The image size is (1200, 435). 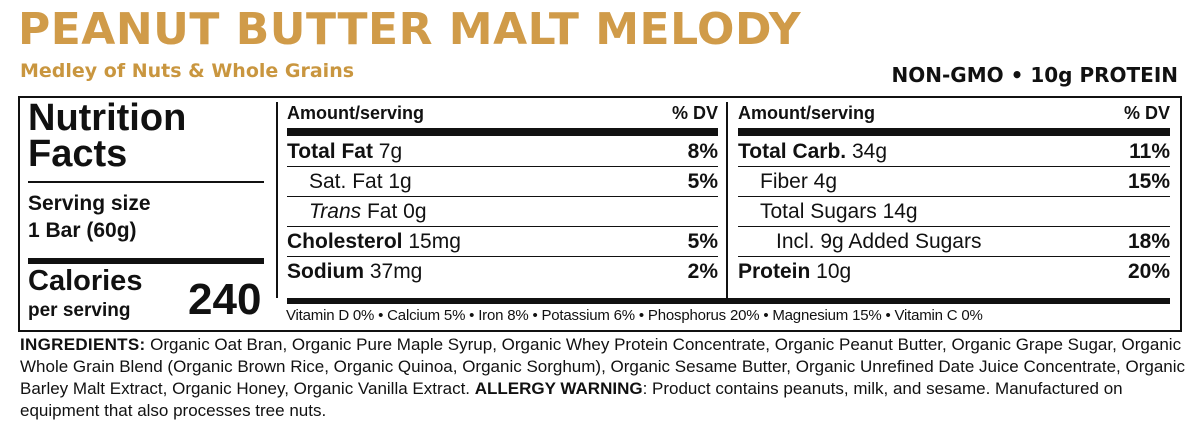 What do you see at coordinates (1148, 271) in the screenshot?
I see `nutrient-dv: 20%` at bounding box center [1148, 271].